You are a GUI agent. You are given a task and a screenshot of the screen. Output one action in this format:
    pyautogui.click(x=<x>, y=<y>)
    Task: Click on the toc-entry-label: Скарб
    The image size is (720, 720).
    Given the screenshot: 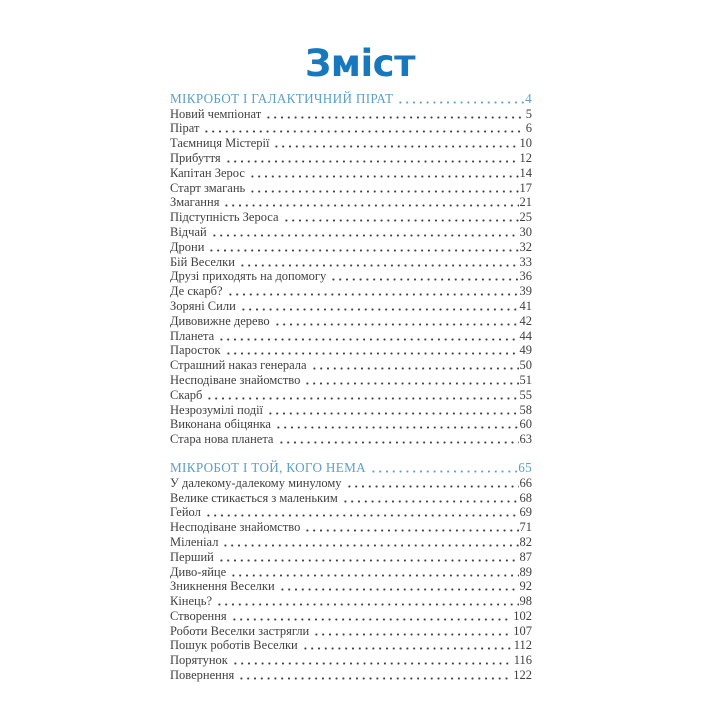 What is the action you would take?
    pyautogui.click(x=186, y=394)
    